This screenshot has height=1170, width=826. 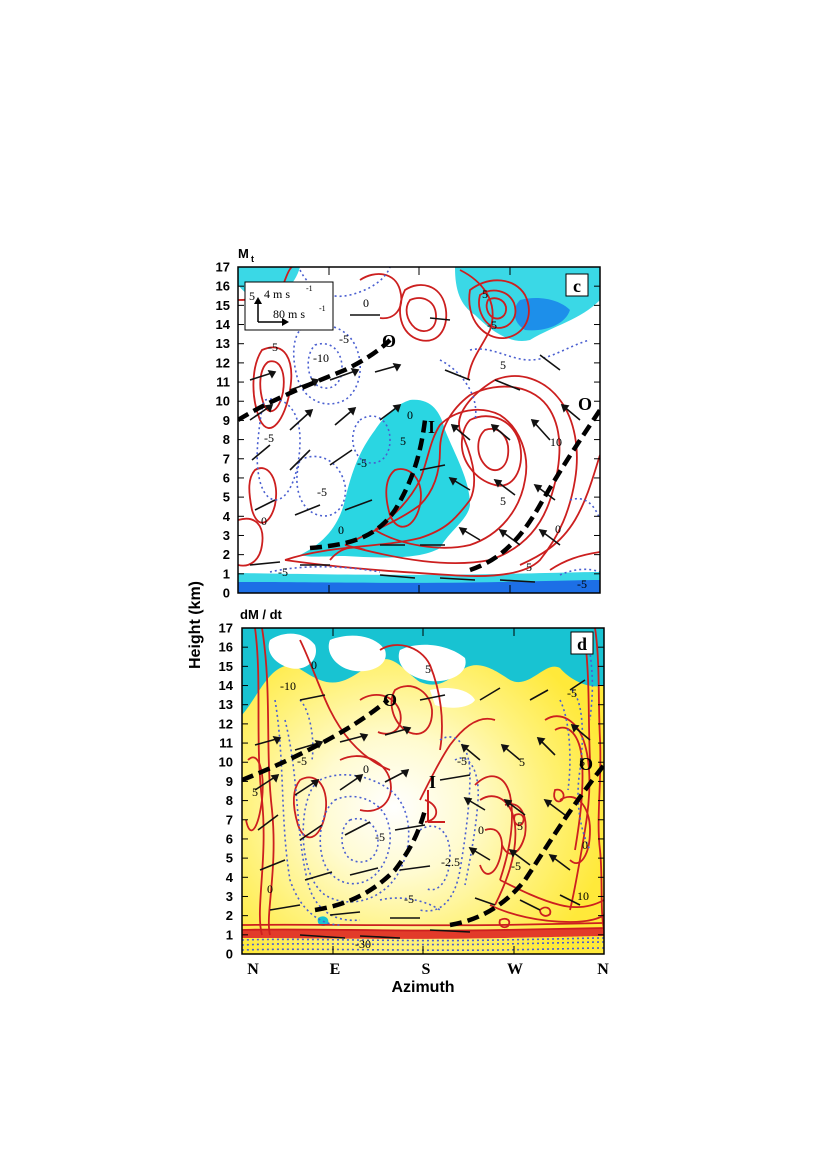 What do you see at coordinates (226, 573) in the screenshot?
I see `y-tick-label: 1` at bounding box center [226, 573].